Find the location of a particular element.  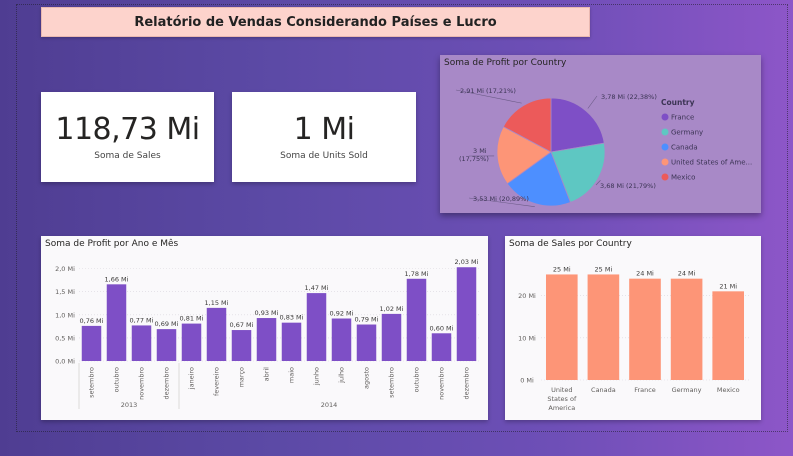

profit-month-title: Soma de Profit por Ano e Mês is located at coordinates (112, 244).